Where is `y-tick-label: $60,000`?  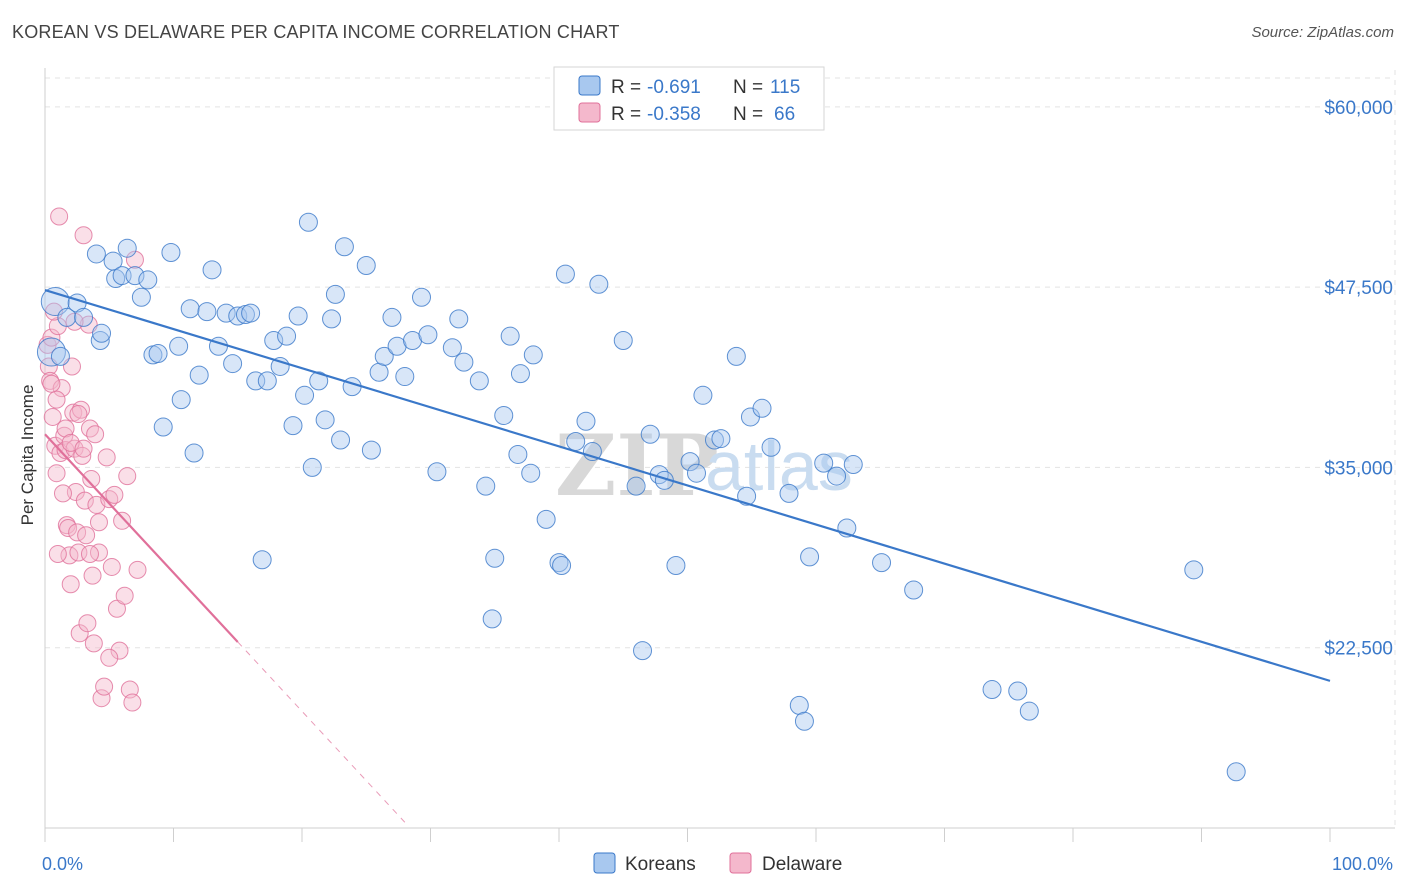 y-tick-label: $60,000 is located at coordinates (1358, 108).